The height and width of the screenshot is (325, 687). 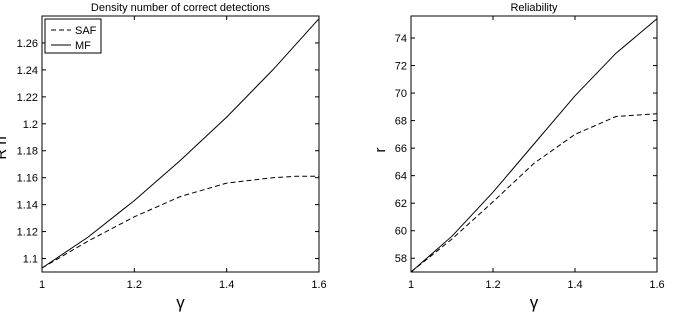 What do you see at coordinates (86, 31) in the screenshot?
I see `legend-label-saf: SAF` at bounding box center [86, 31].